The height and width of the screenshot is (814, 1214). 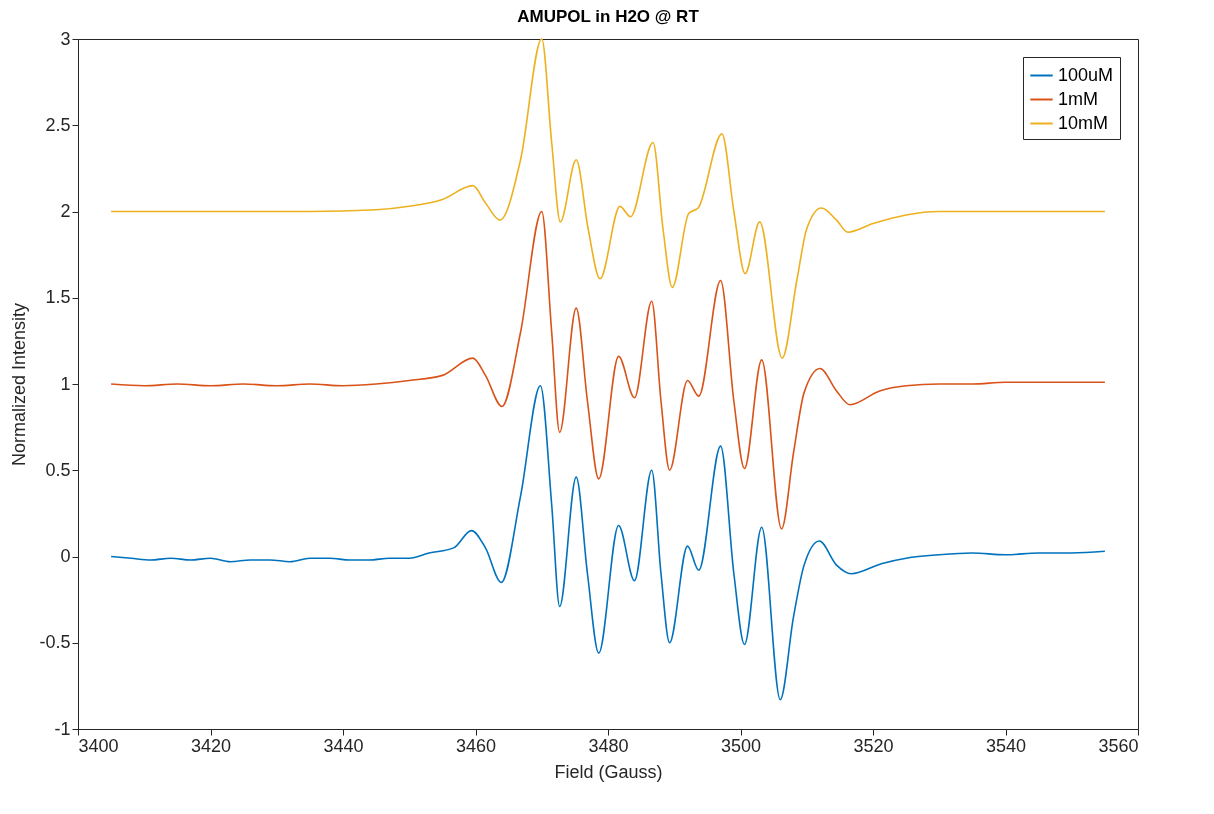 I want to click on x-tick-label: 3540, so click(x=1006, y=745).